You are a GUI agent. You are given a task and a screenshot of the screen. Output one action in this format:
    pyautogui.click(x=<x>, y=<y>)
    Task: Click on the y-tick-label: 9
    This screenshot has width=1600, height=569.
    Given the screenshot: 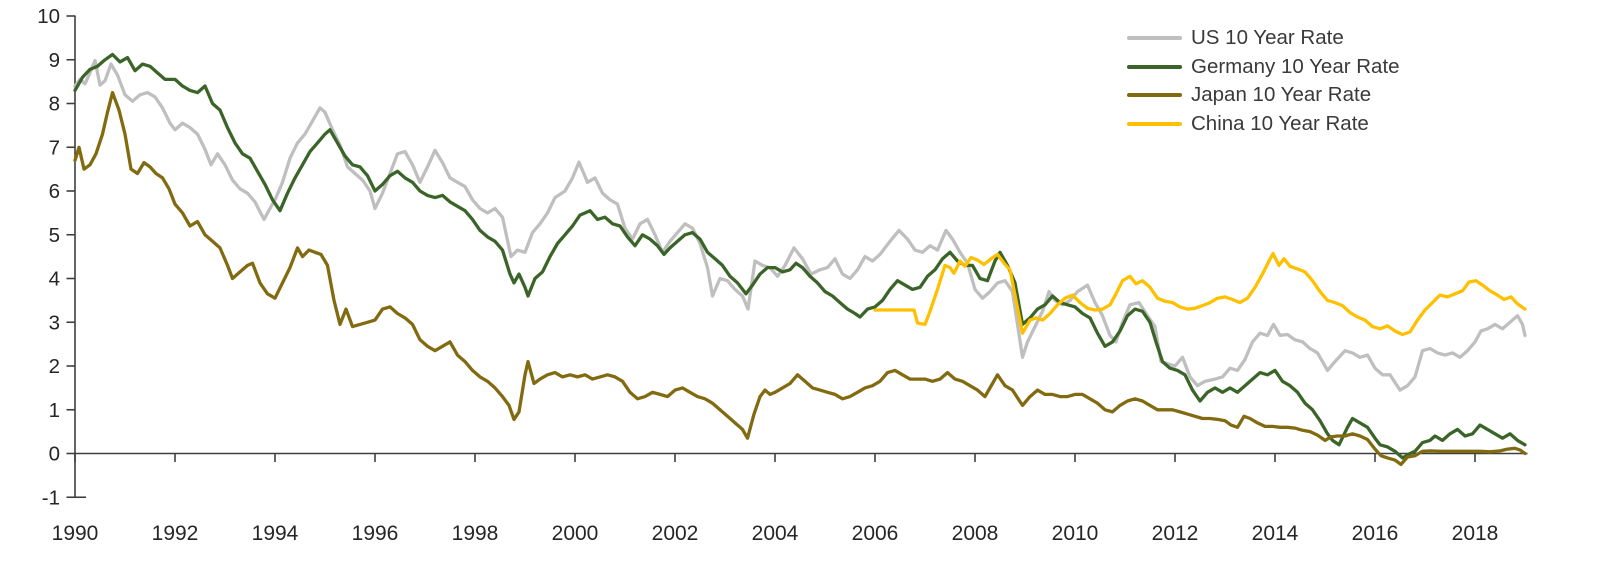 What is the action you would take?
    pyautogui.click(x=54, y=60)
    